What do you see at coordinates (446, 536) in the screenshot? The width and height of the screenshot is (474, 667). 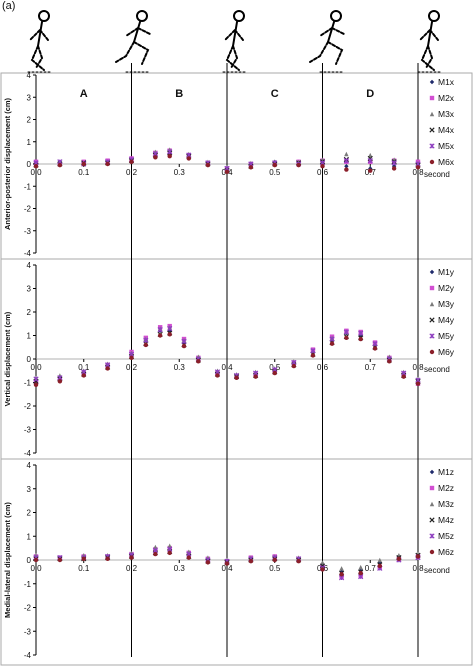 I see `legend-label: M5z` at bounding box center [446, 536].